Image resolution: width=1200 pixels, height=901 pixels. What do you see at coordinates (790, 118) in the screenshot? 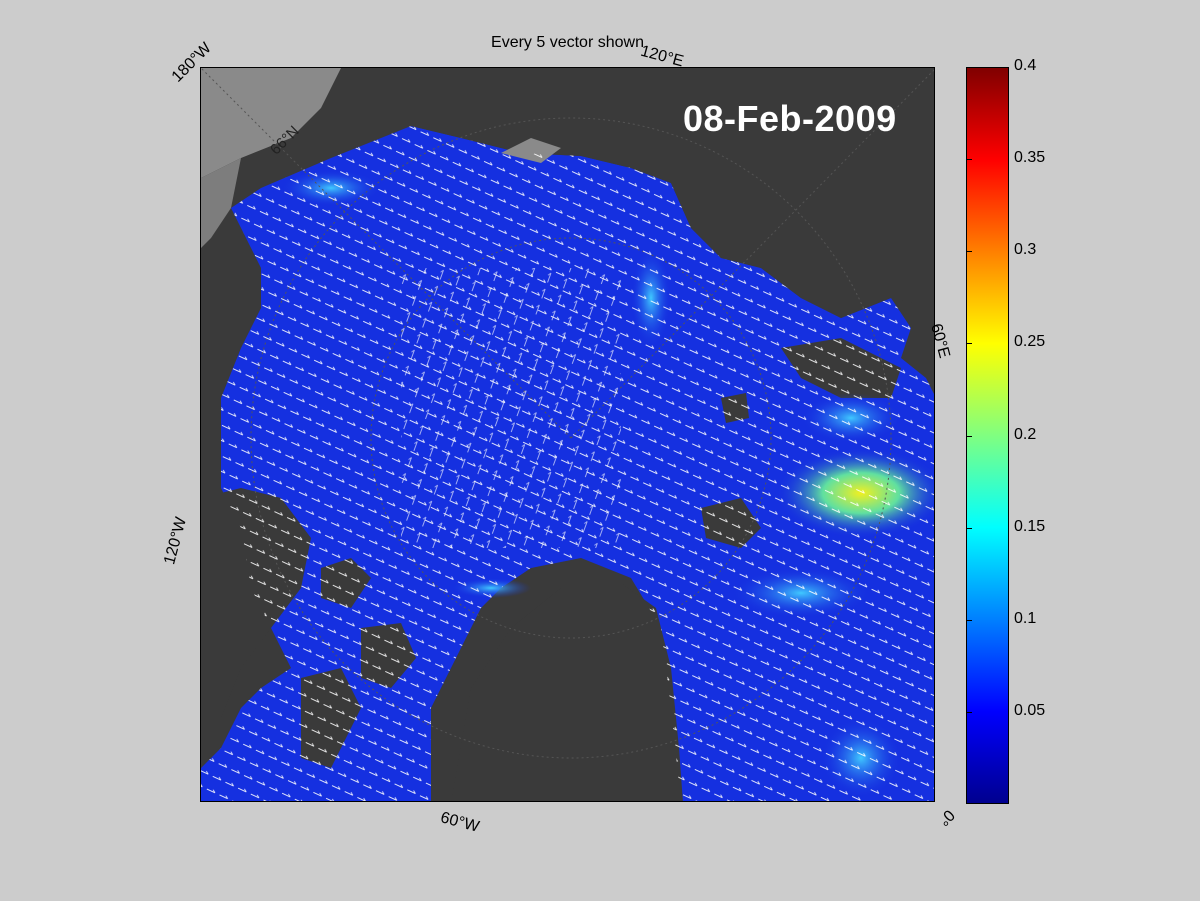
I see `date-stamp: 08-Feb-2009` at bounding box center [790, 118].